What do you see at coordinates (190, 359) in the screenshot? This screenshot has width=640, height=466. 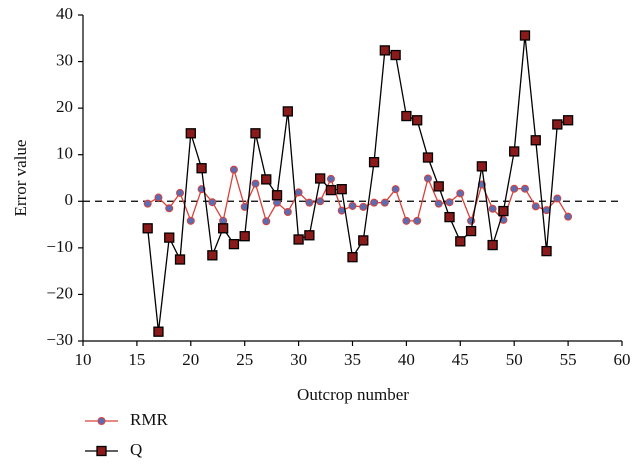 I see `x-tick-label: 20` at bounding box center [190, 359].